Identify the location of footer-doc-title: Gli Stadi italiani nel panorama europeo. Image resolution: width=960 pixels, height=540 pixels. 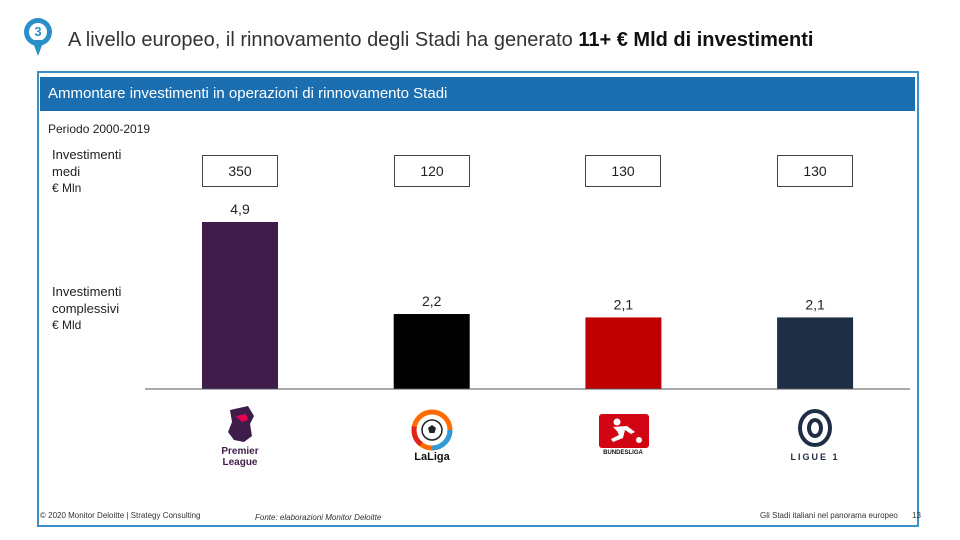
(829, 515).